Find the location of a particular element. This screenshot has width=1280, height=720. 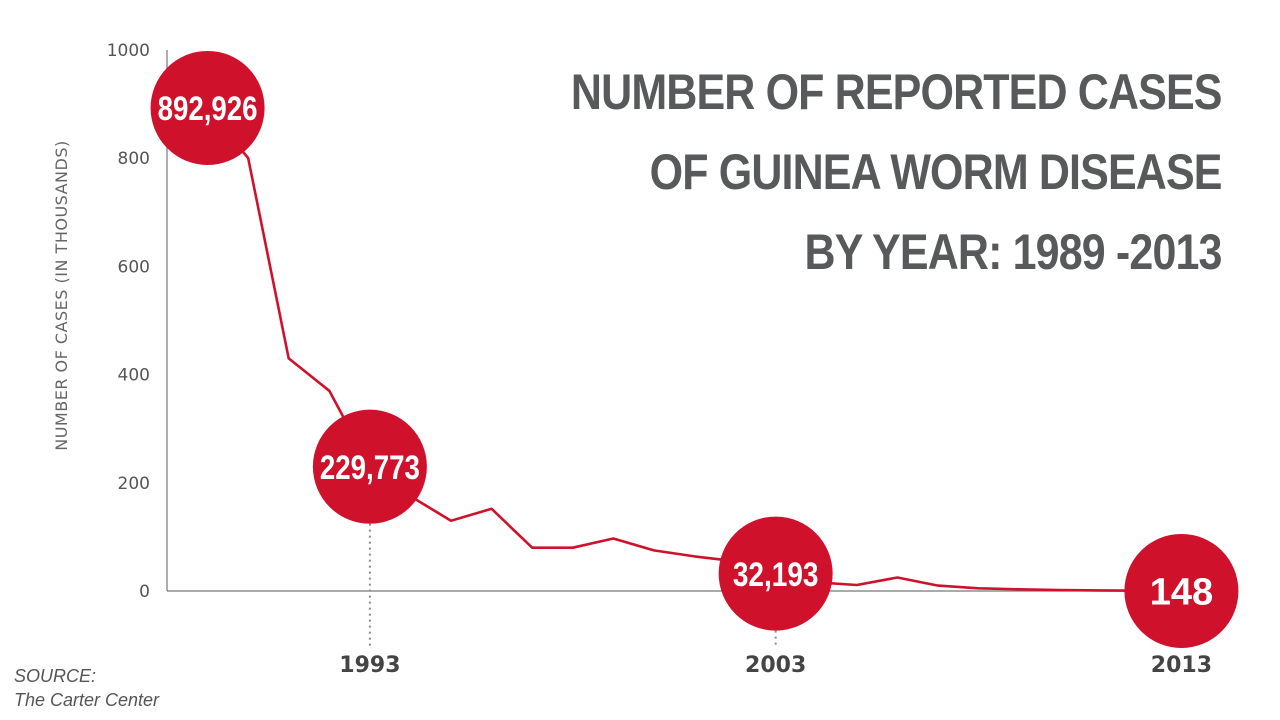

title-line-2: OF GUINEA WORM DISEASE is located at coordinates (936, 172).